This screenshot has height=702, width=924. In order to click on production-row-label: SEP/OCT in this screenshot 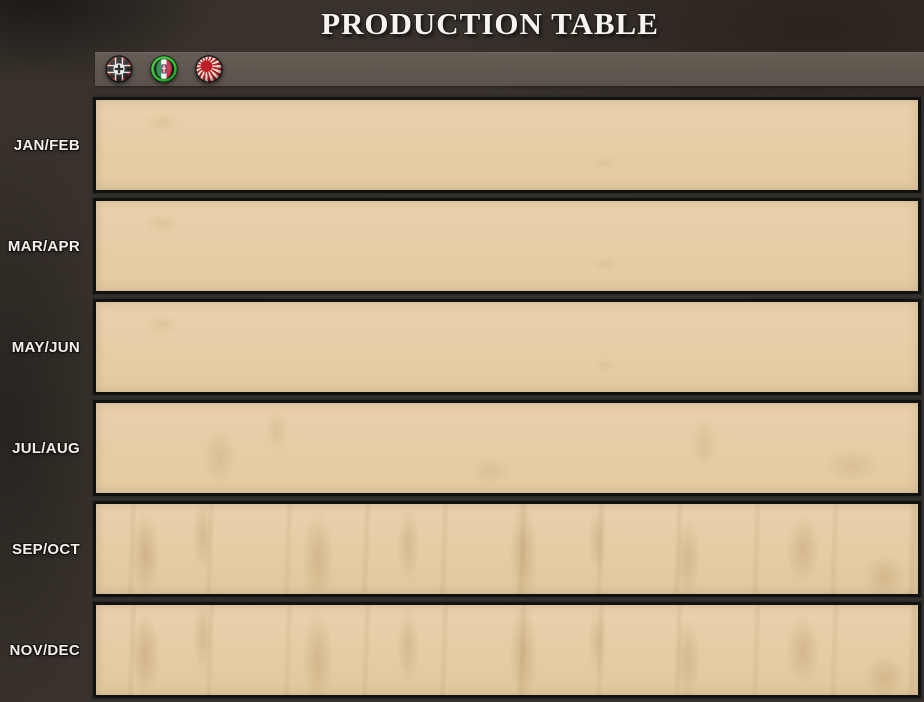, I will do `click(46, 549)`.